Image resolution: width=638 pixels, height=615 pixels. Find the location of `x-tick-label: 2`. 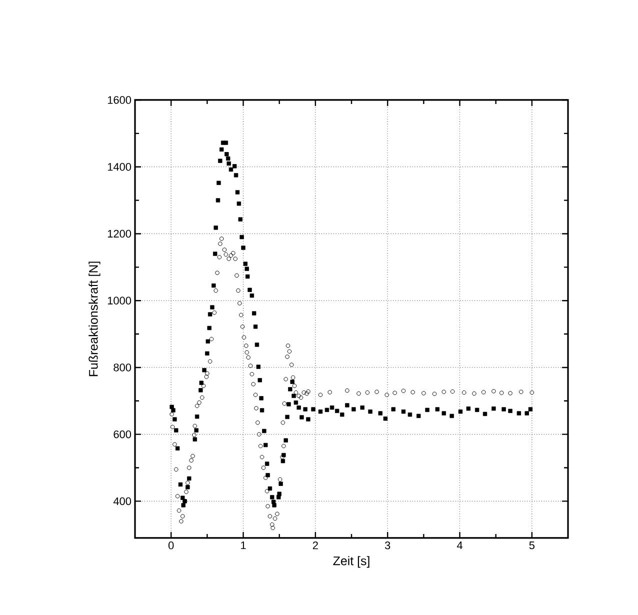

x-tick-label: 2 is located at coordinates (315, 546).